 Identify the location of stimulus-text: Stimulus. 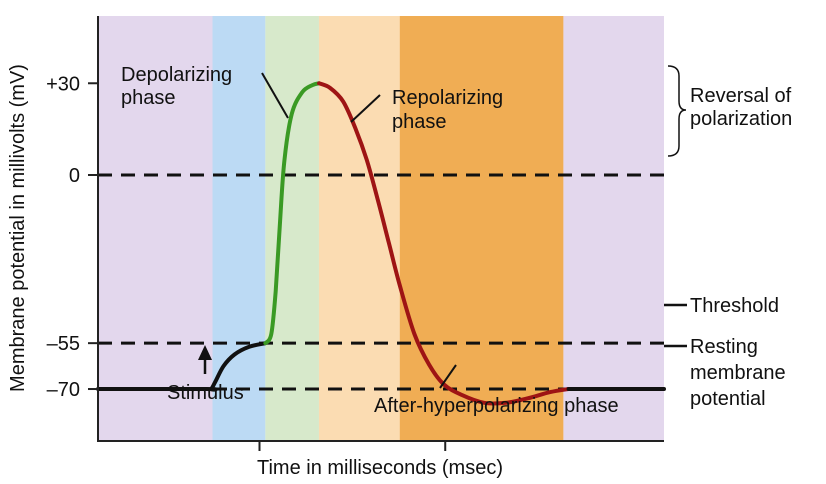
(205, 393).